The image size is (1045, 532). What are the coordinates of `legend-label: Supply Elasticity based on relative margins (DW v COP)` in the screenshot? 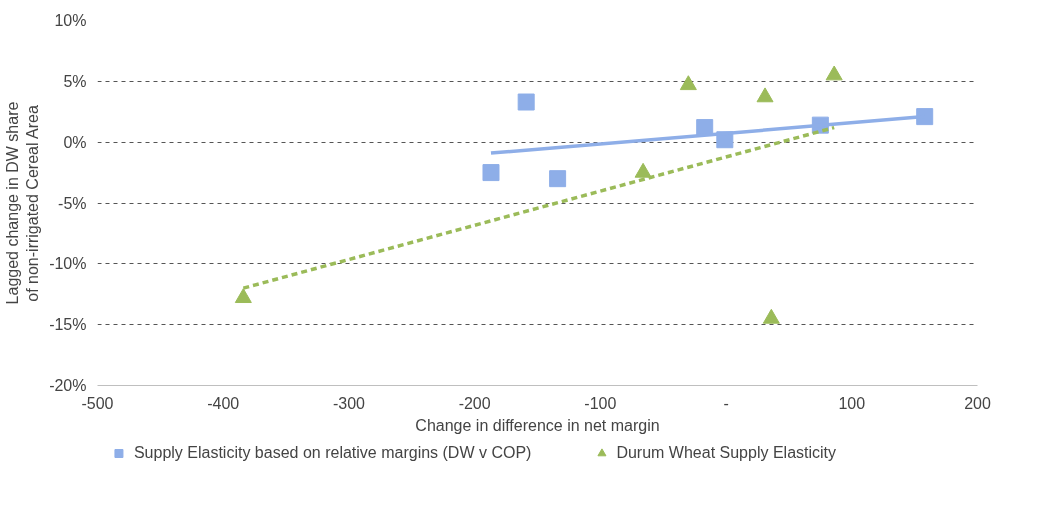 It's located at (332, 453).